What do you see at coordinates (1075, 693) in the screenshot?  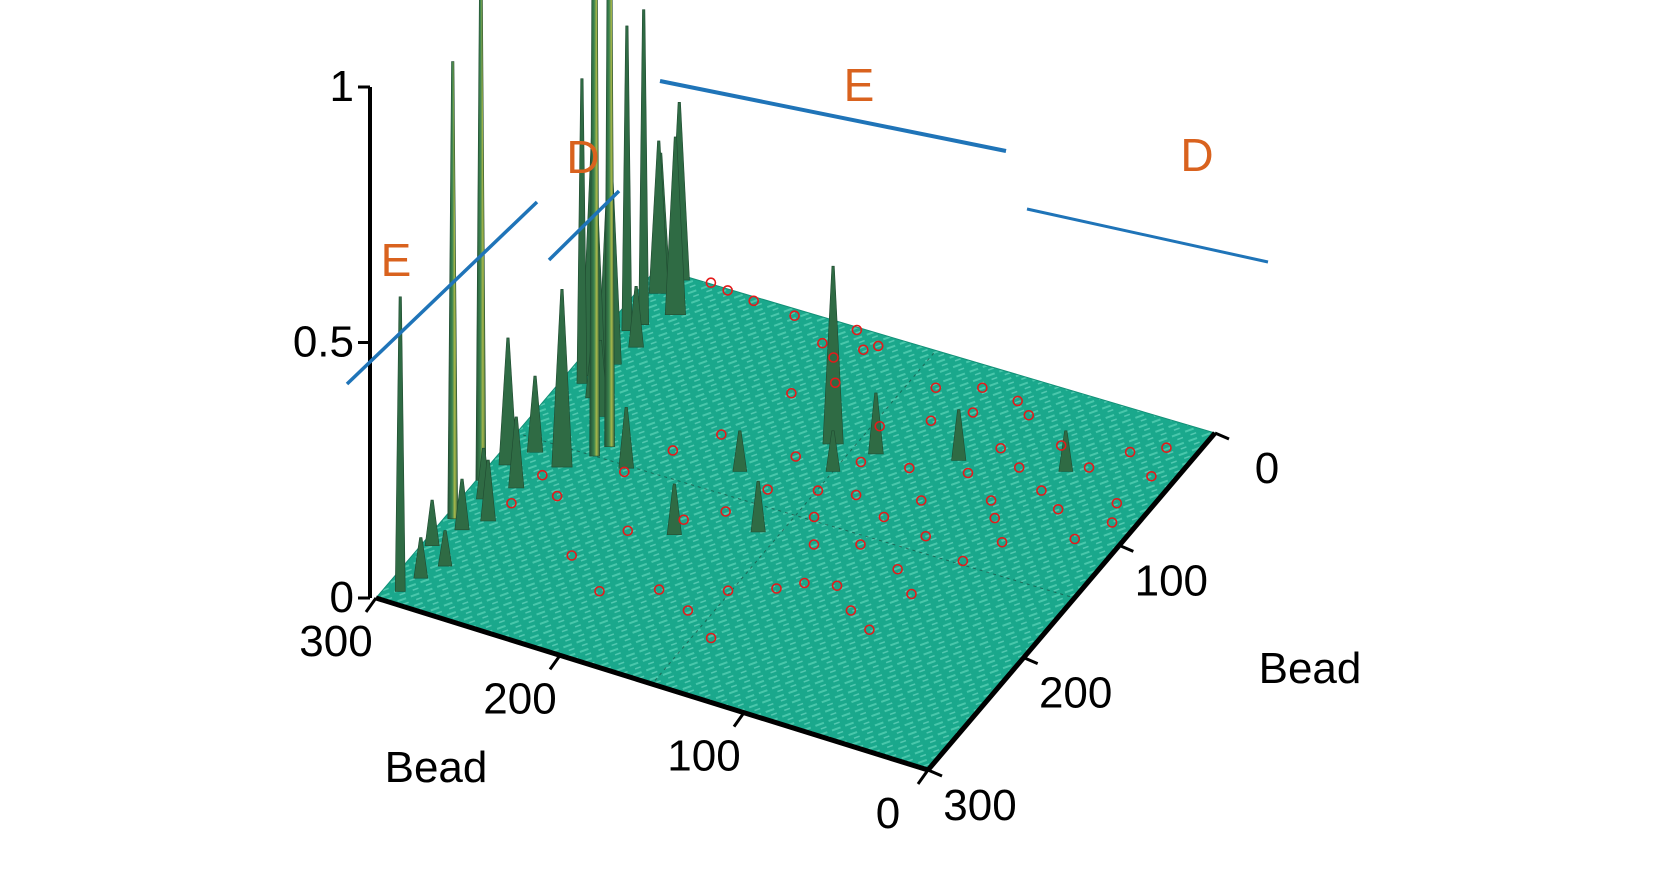 I see `y-tick-label: 200` at bounding box center [1075, 693].